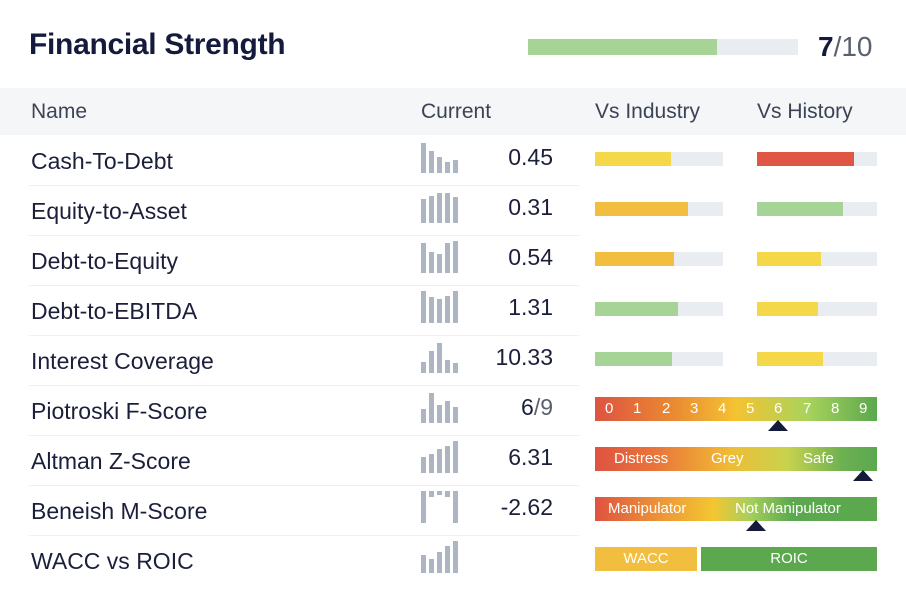 The image size is (906, 594). I want to click on score-max: /9, so click(543, 407).